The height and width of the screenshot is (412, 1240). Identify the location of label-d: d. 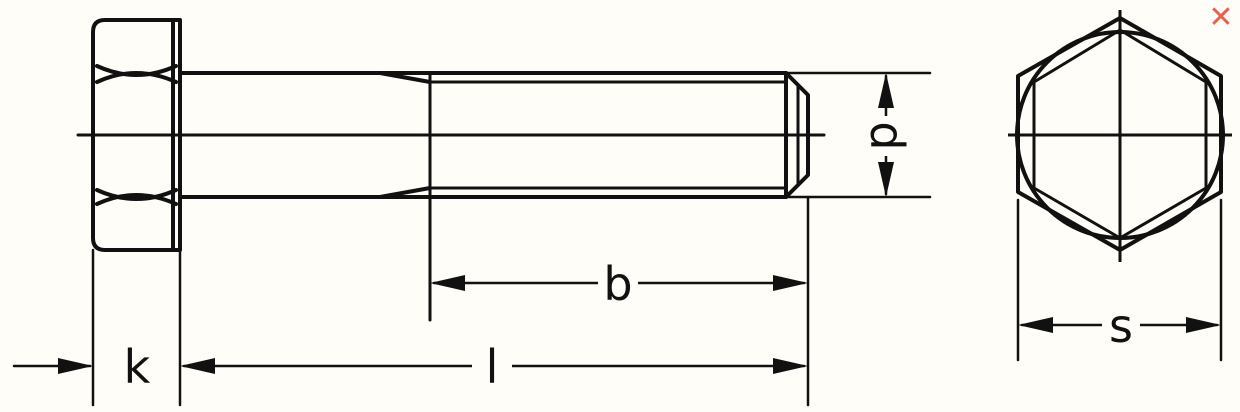
(887, 135).